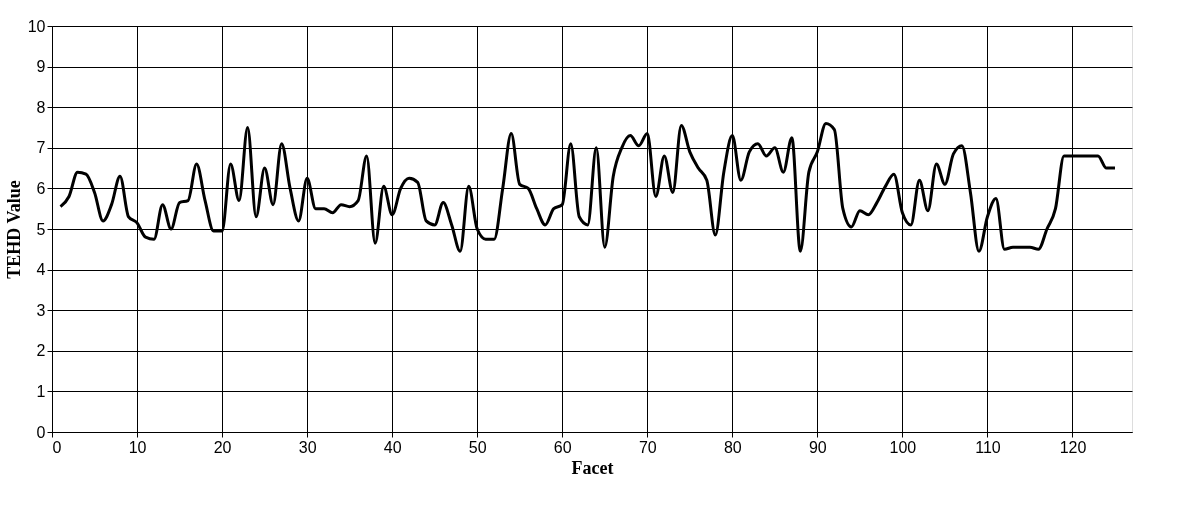 This screenshot has width=1194, height=509. I want to click on x-tick-label: 20, so click(222, 447).